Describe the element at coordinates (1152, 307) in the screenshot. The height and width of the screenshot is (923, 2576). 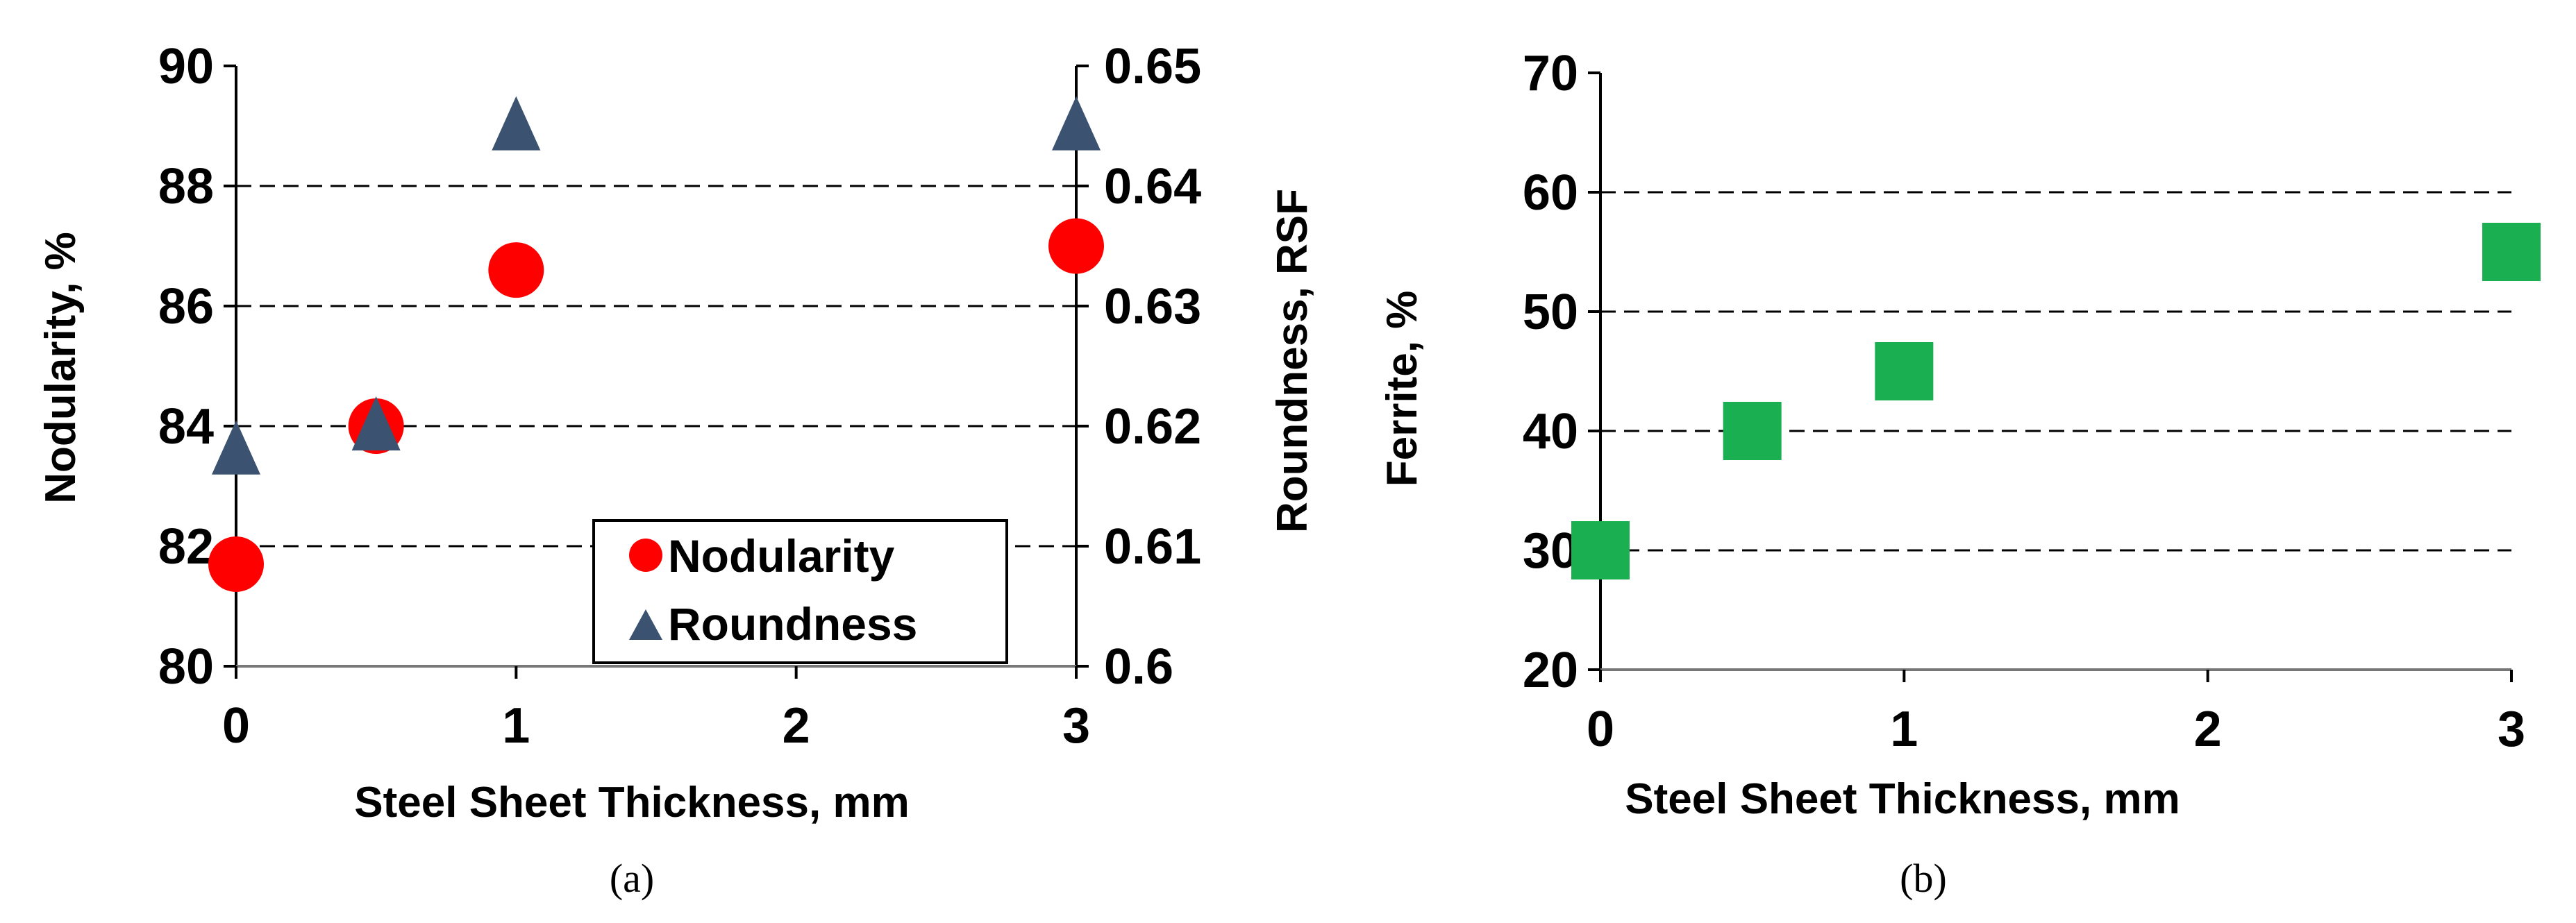
I see `a-y2-tick-label: 0.63` at that location.